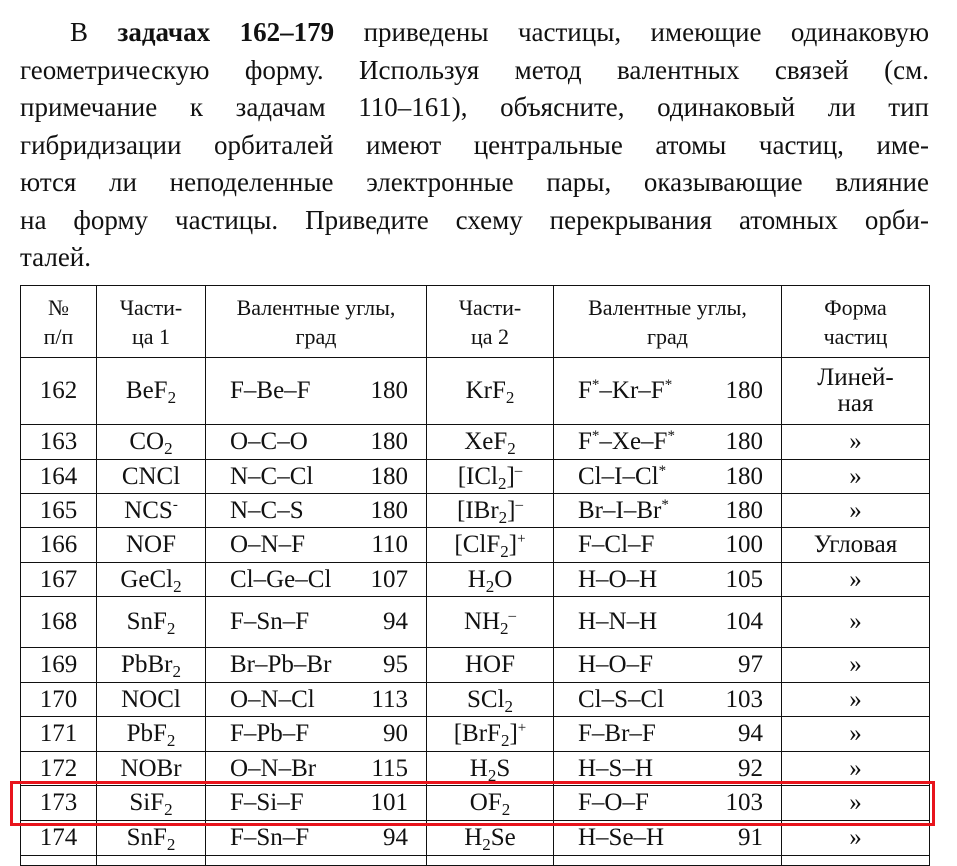  I want to click on particle-2: NH2–, so click(490, 623).